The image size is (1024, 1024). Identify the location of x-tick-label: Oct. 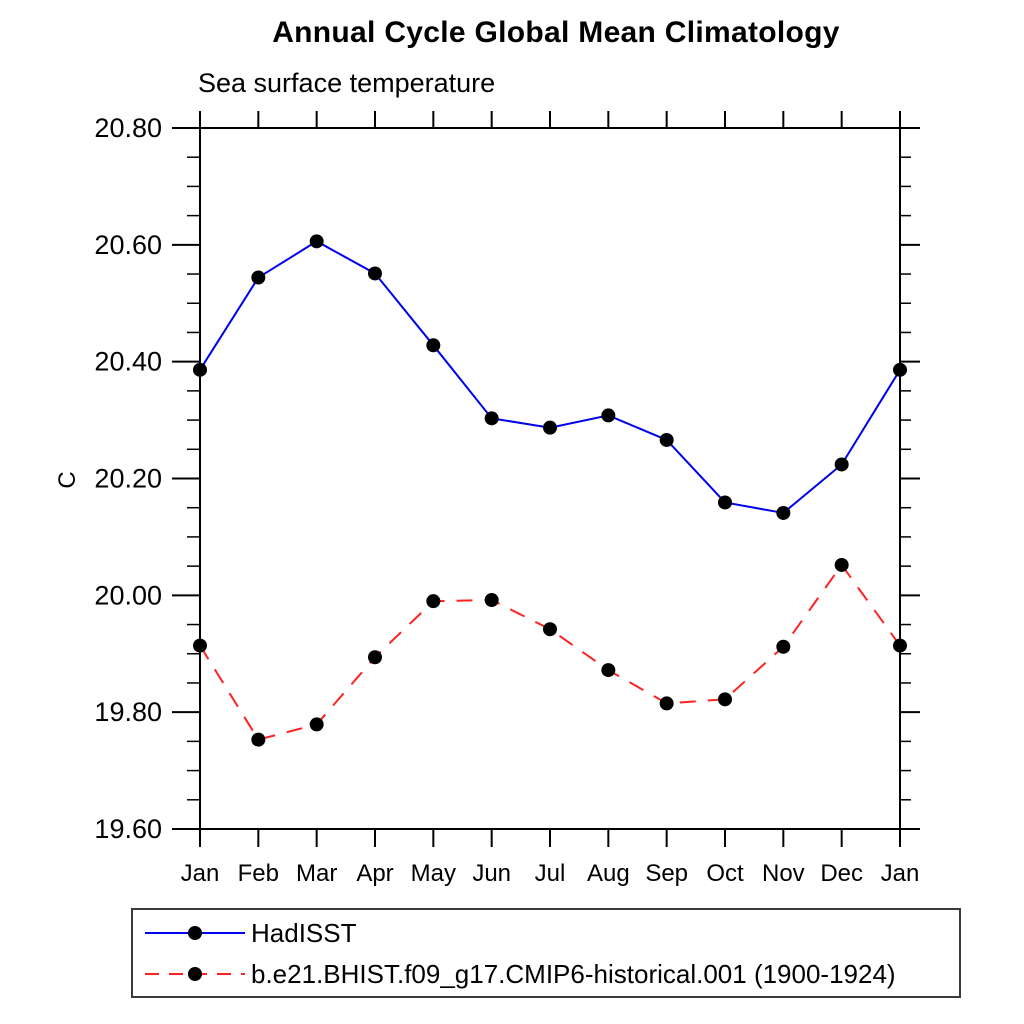
(725, 873).